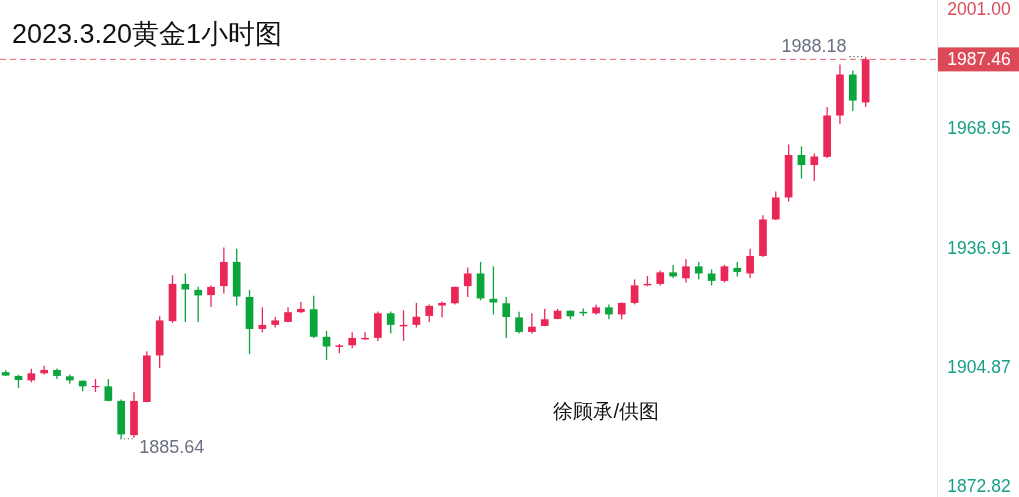 This screenshot has width=1019, height=497. What do you see at coordinates (979, 9) in the screenshot?
I see `y-tick-label: 2001.00` at bounding box center [979, 9].